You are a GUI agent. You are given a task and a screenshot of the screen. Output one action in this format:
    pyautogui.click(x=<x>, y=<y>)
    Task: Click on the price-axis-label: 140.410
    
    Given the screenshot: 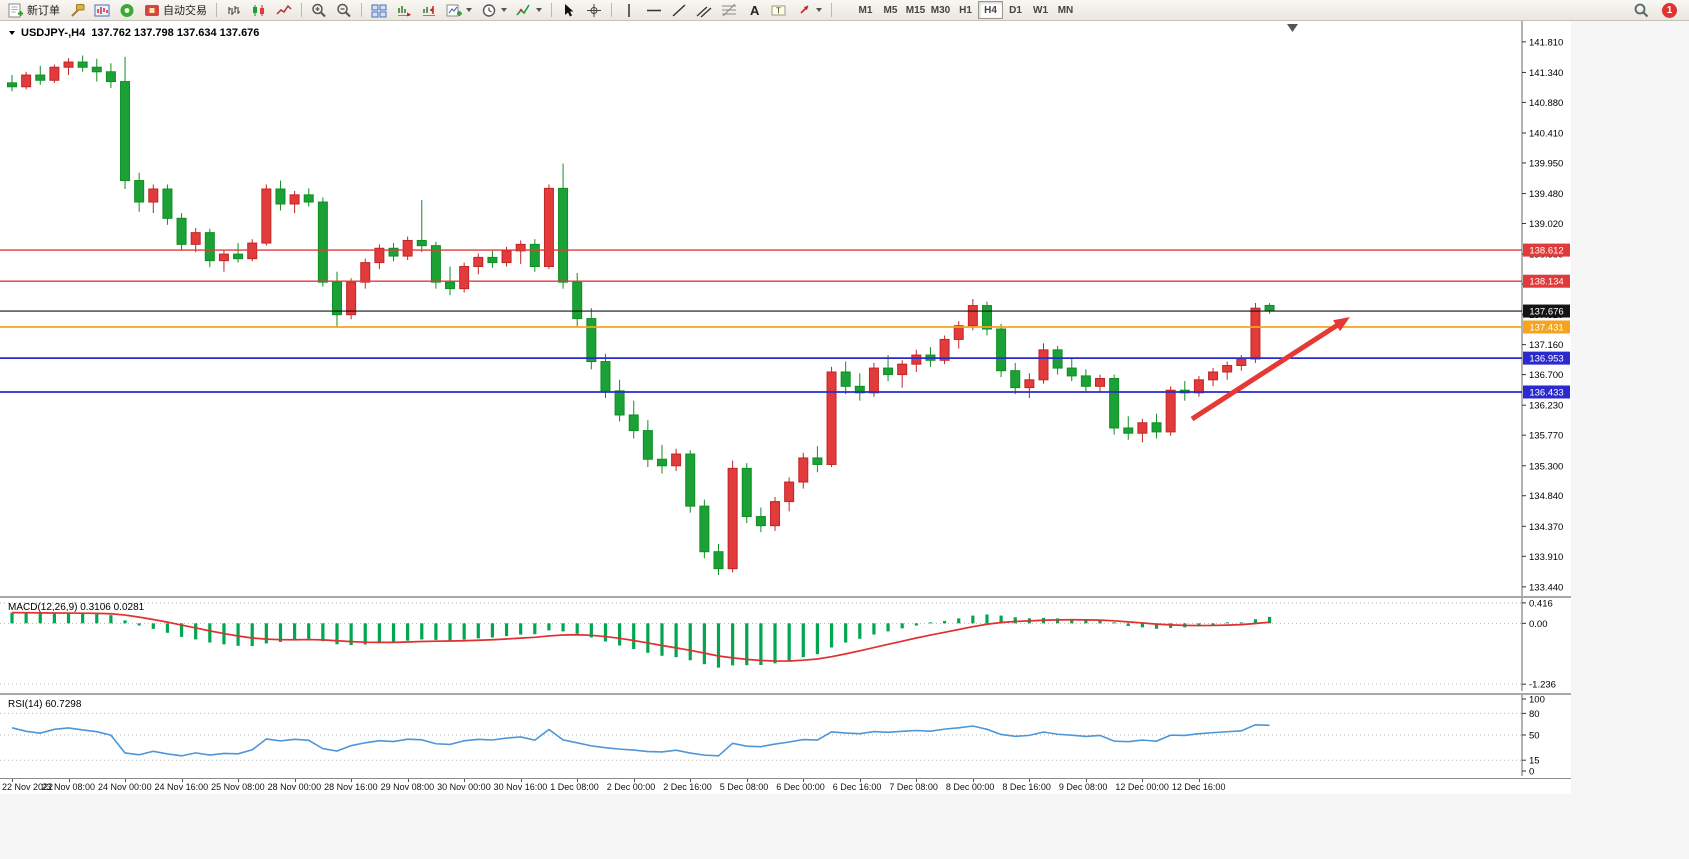 What is the action you would take?
    pyautogui.click(x=1546, y=134)
    